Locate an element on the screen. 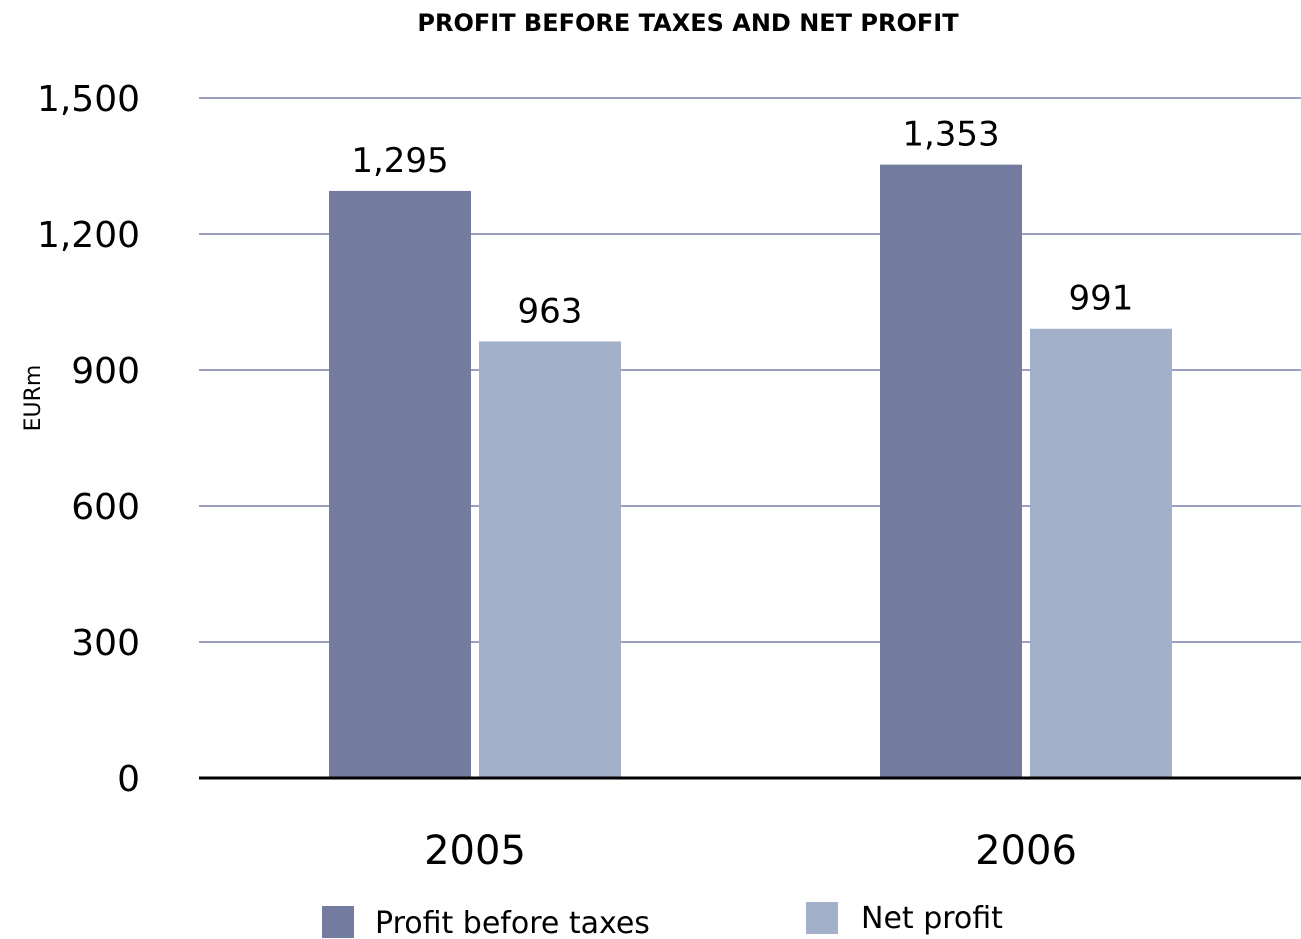 This screenshot has width=1301, height=939. chart-title: PROFIT BEFORE TAXES AND NET PROFIT is located at coordinates (688, 23).